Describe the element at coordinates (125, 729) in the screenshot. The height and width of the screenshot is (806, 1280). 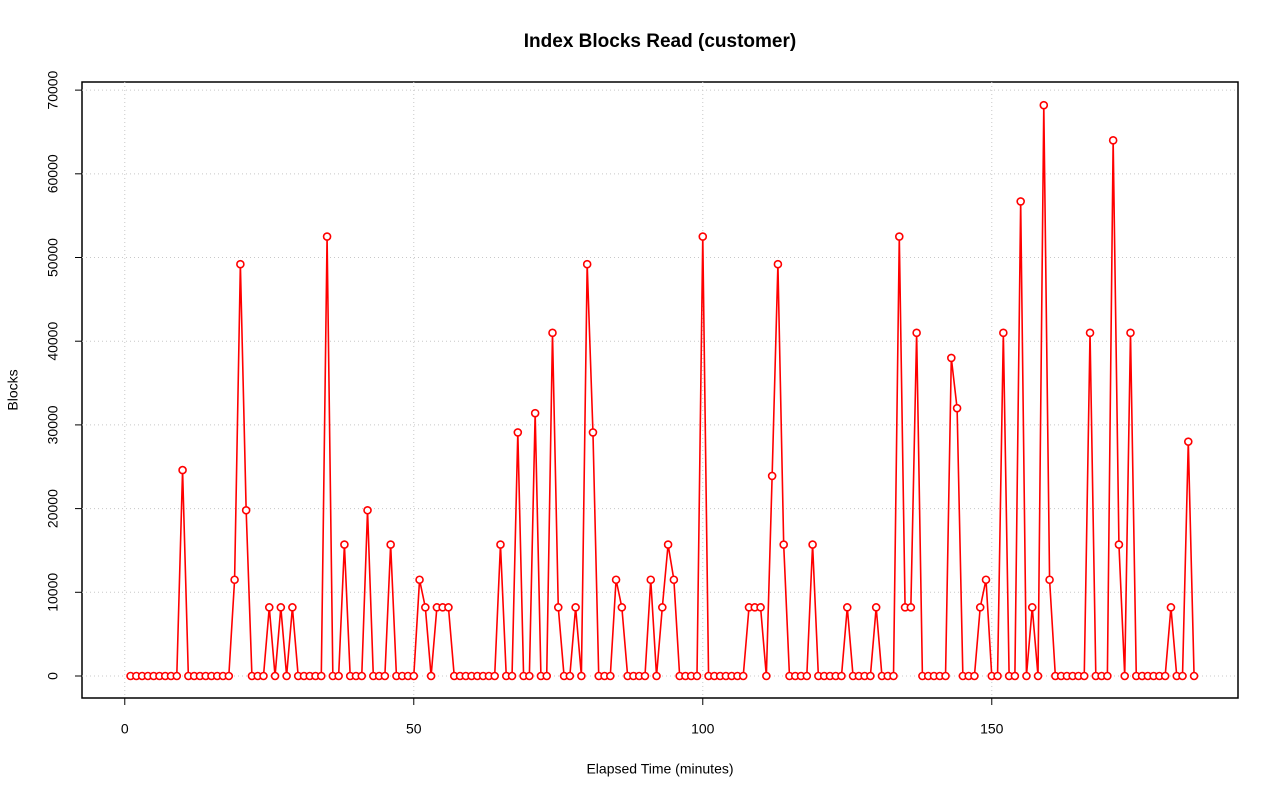
I see `x-tick-label: 0` at that location.